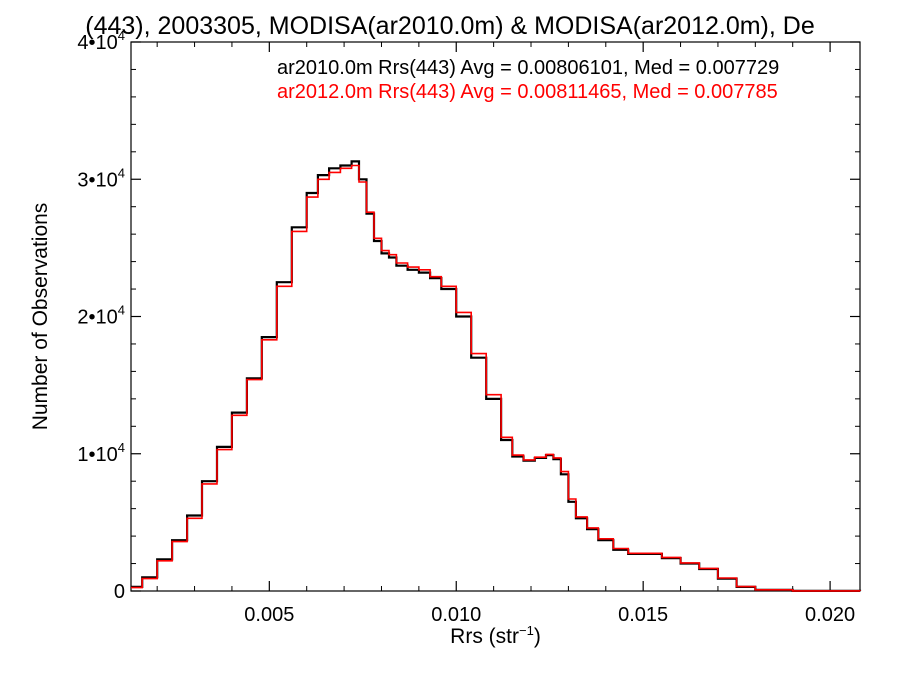  Describe the element at coordinates (101, 41) in the screenshot. I see `y-tick-label-4: 4•104` at that location.